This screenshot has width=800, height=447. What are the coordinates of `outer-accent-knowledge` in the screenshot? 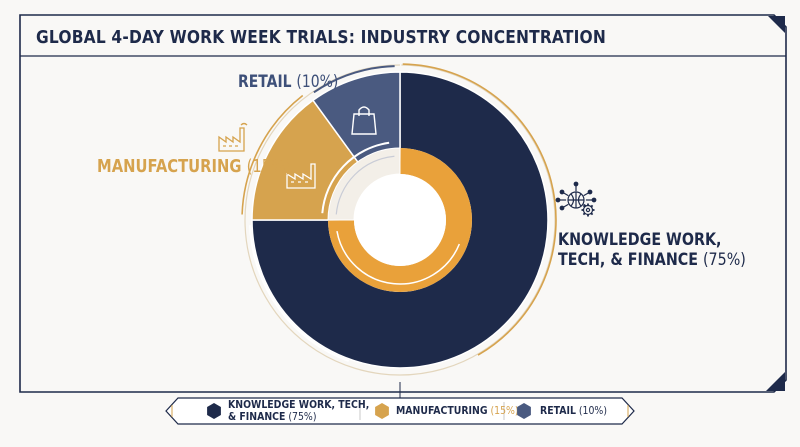 It's located at (479, 209).